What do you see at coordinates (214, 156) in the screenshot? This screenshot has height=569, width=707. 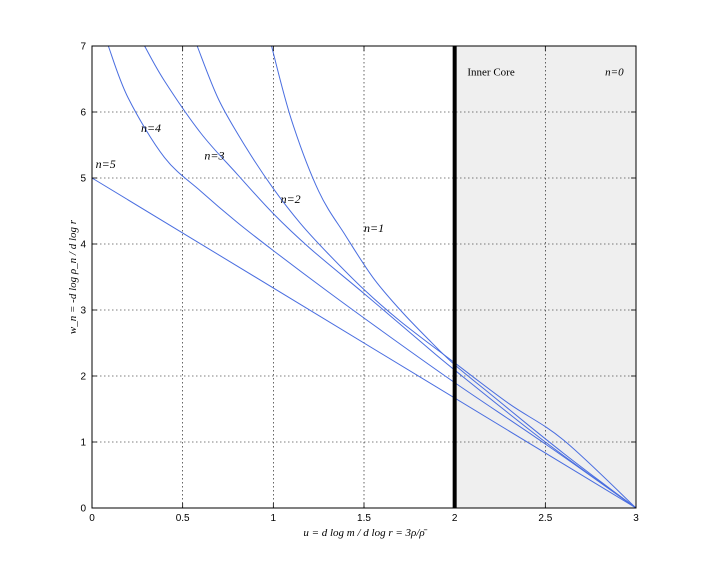 I see `curve-label-n3: n=3` at bounding box center [214, 156].